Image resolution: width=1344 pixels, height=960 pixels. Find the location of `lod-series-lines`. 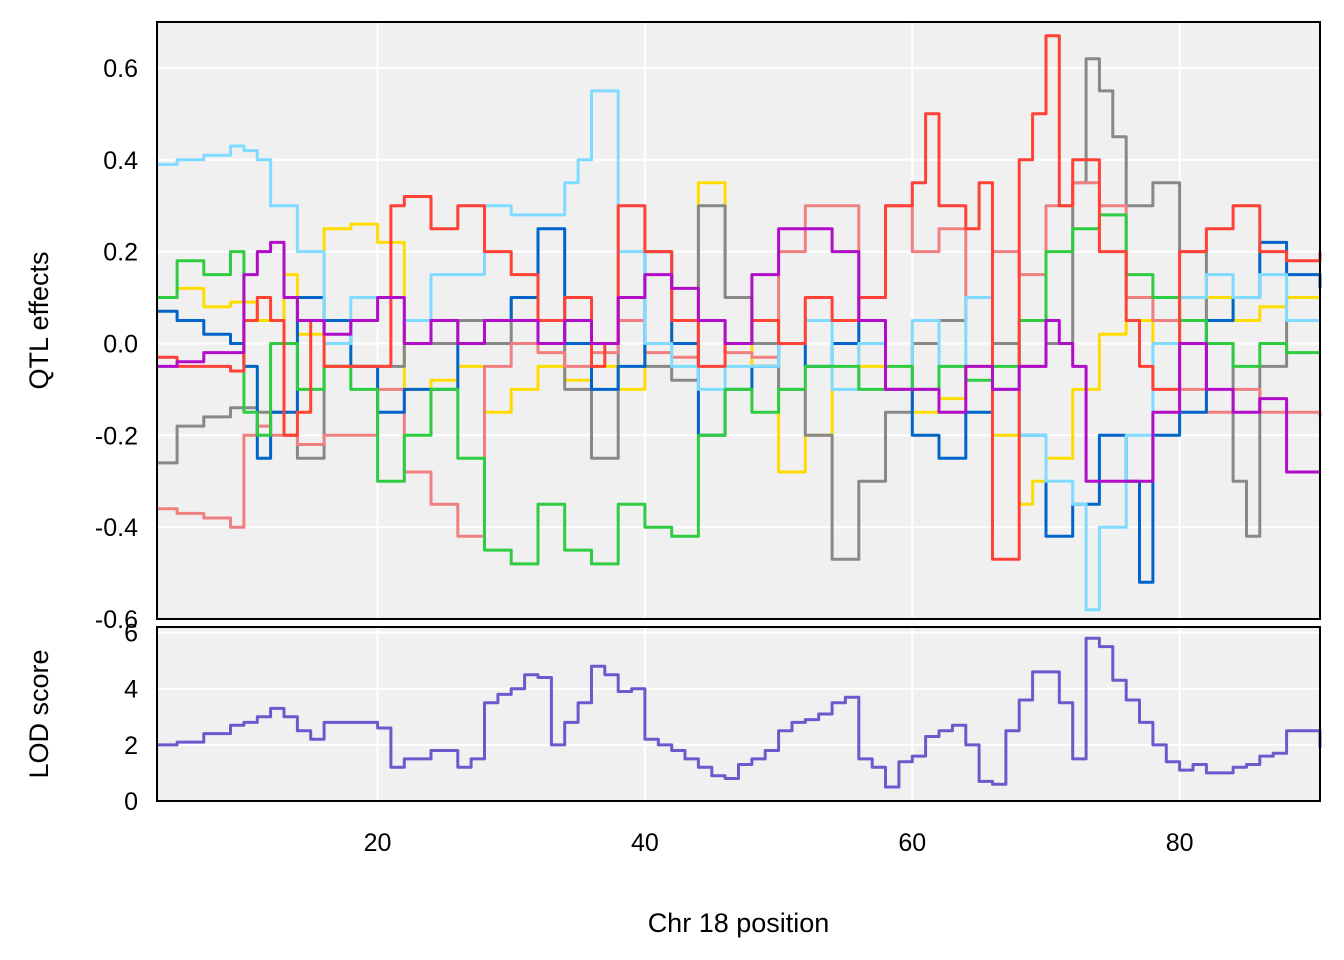

lod-series-lines is located at coordinates (739, 712).